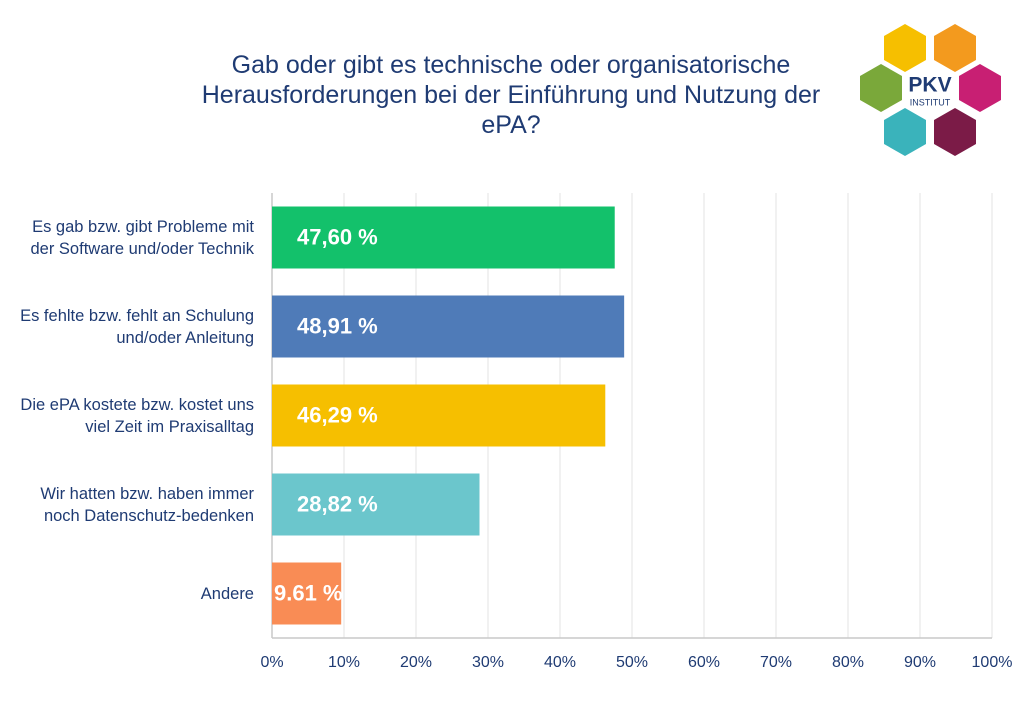 The image size is (1024, 721). Describe the element at coordinates (848, 662) in the screenshot. I see `x-tick-label: 80%` at that location.